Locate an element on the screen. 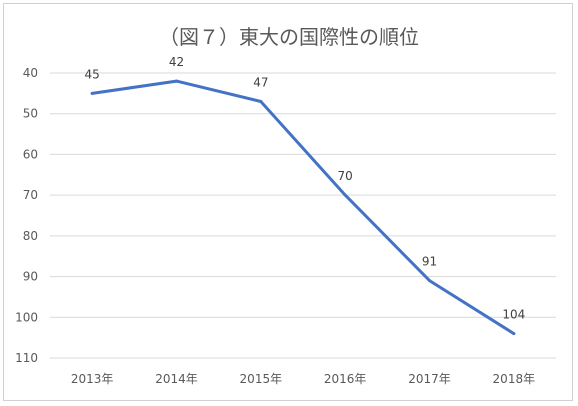 The width and height of the screenshot is (578, 406). y-tick-label: 70 is located at coordinates (30, 195).